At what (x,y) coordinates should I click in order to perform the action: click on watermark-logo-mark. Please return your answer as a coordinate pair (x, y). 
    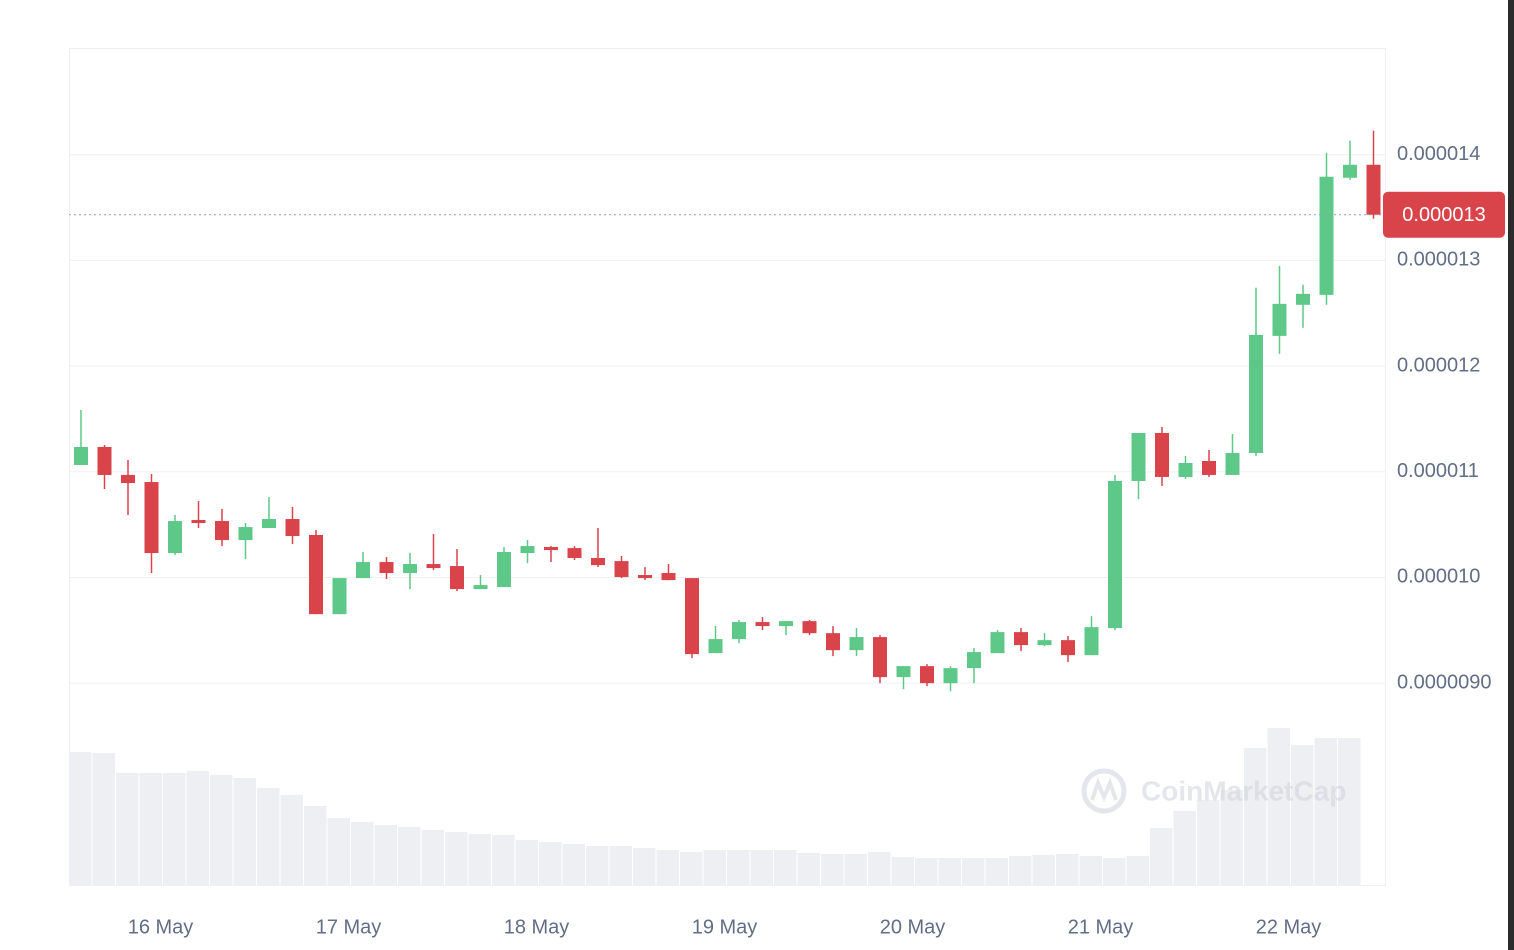
    Looking at the image, I should click on (1104, 790).